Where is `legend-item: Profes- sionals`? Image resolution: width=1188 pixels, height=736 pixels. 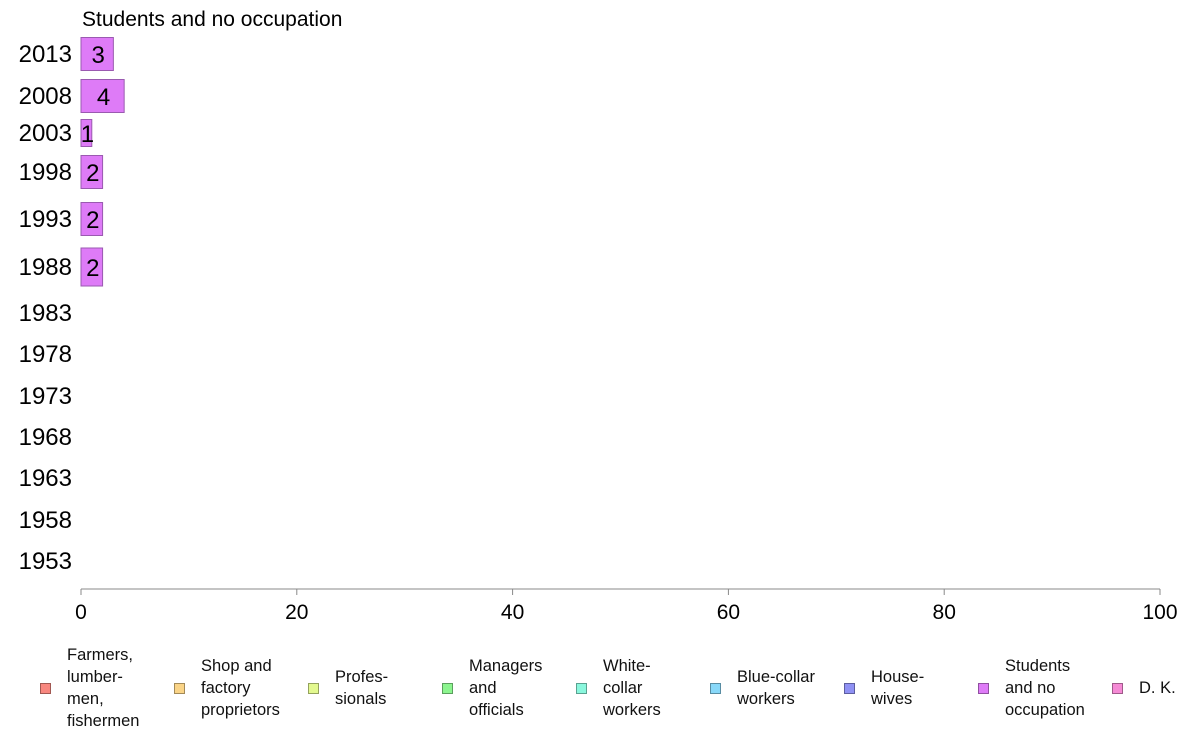 legend-item: Profes- sionals is located at coordinates (348, 688).